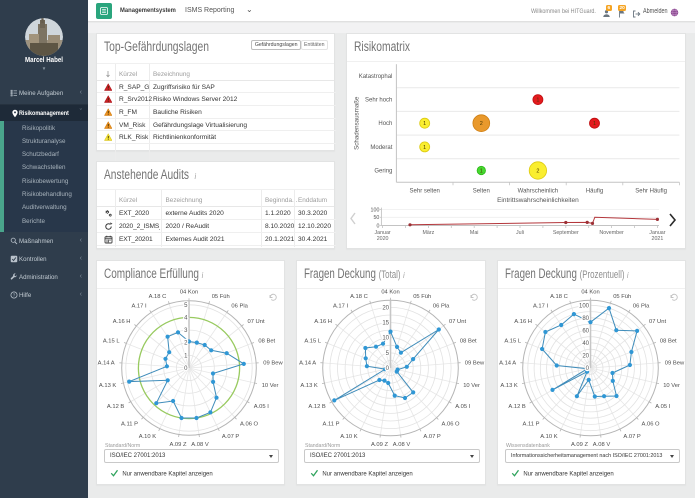 This screenshot has width=695, height=498. I want to click on svg-text: 60, so click(585, 331).